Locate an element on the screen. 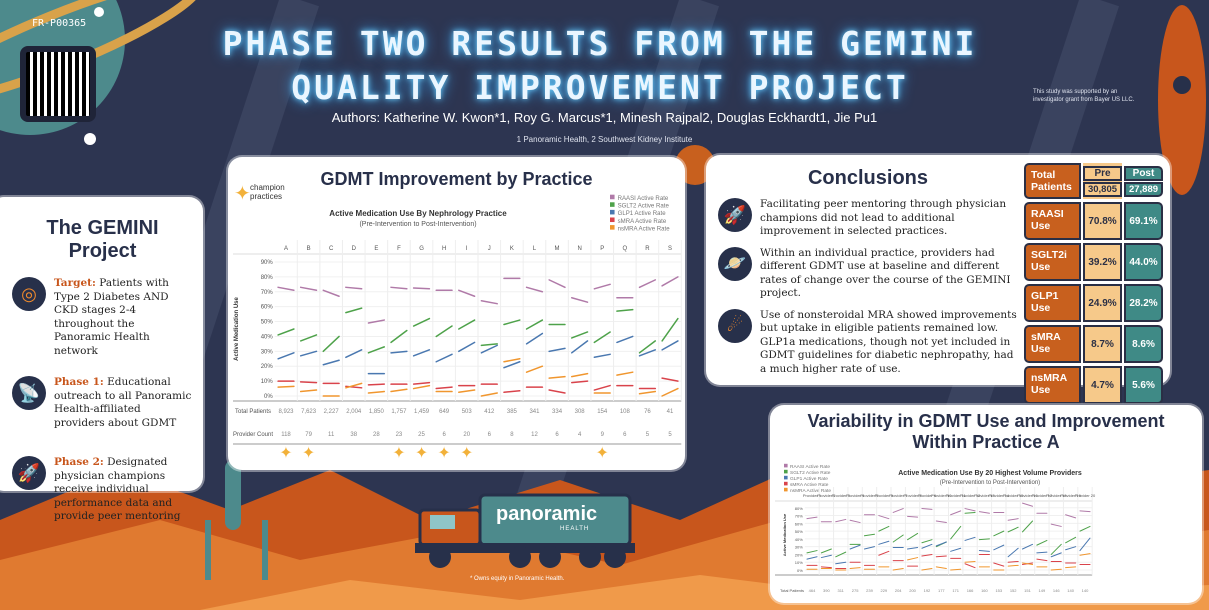  category-label: Provider 19 is located at coordinates (1070, 495).